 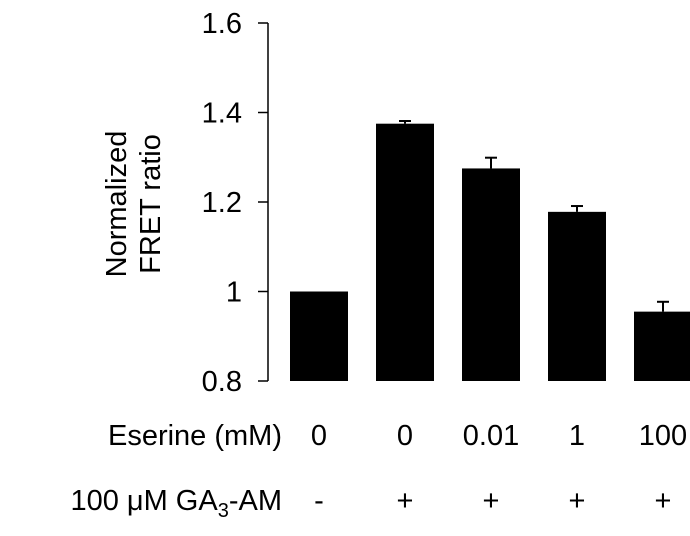 I want to click on y-axis-label-line-1: Normalized, so click(x=117, y=204).